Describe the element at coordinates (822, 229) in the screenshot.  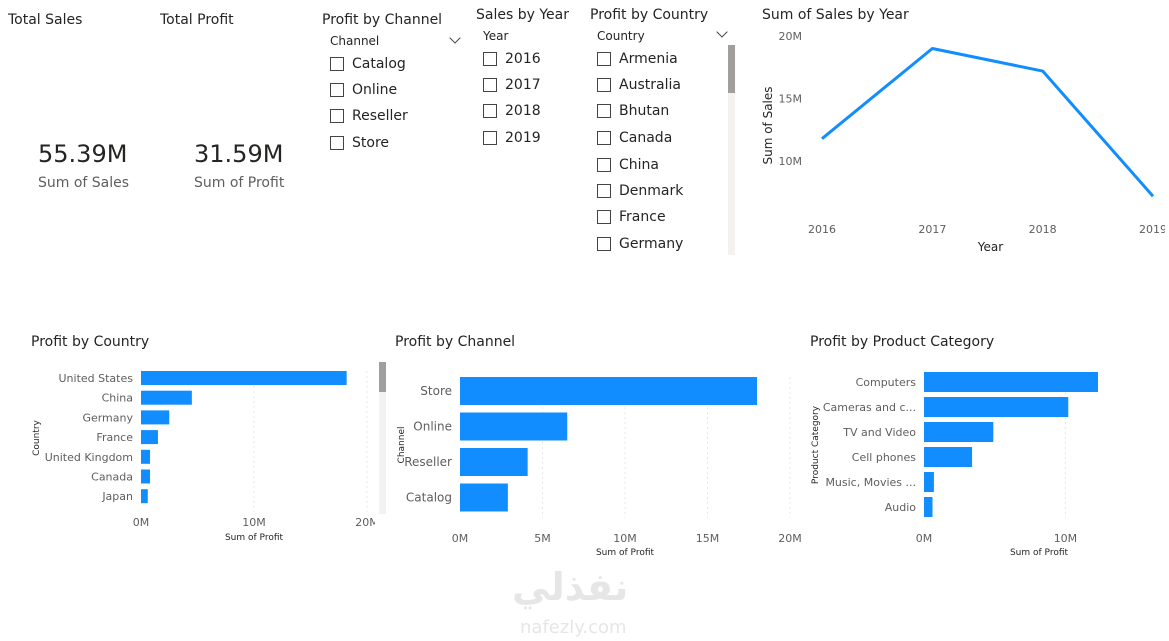
I see `x-tick-label: 2016` at that location.